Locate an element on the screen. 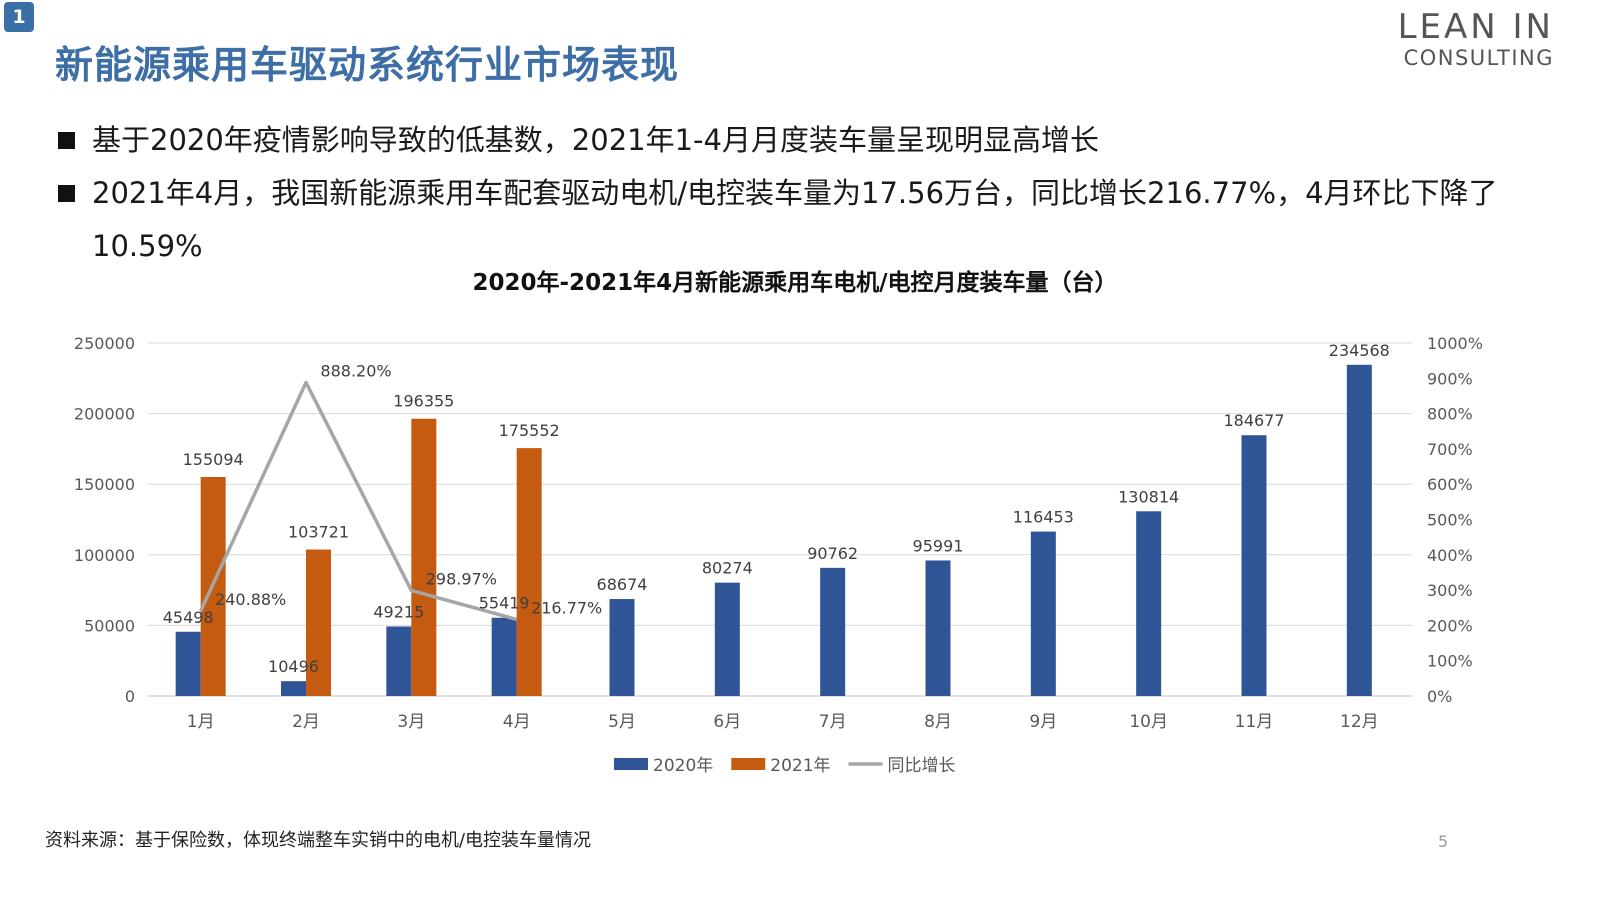 The width and height of the screenshot is (1600, 900). bar-2020-value-label: 234568 is located at coordinates (1359, 350).